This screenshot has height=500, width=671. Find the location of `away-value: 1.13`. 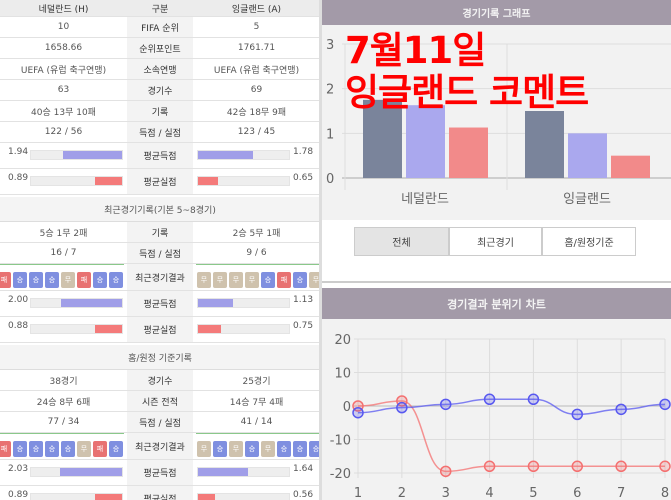

away-value: 1.13 is located at coordinates (303, 300).